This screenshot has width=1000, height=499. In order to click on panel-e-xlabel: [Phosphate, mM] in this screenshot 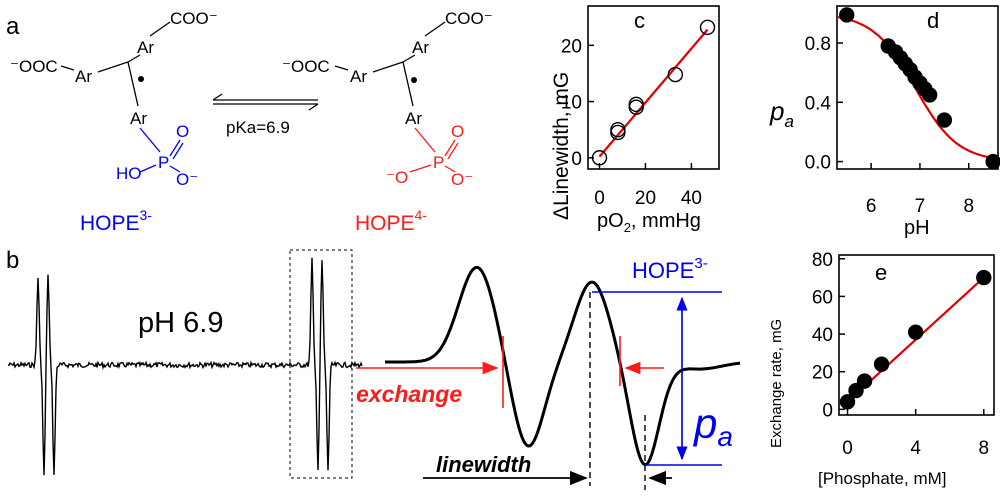, I will do `click(882, 478)`.